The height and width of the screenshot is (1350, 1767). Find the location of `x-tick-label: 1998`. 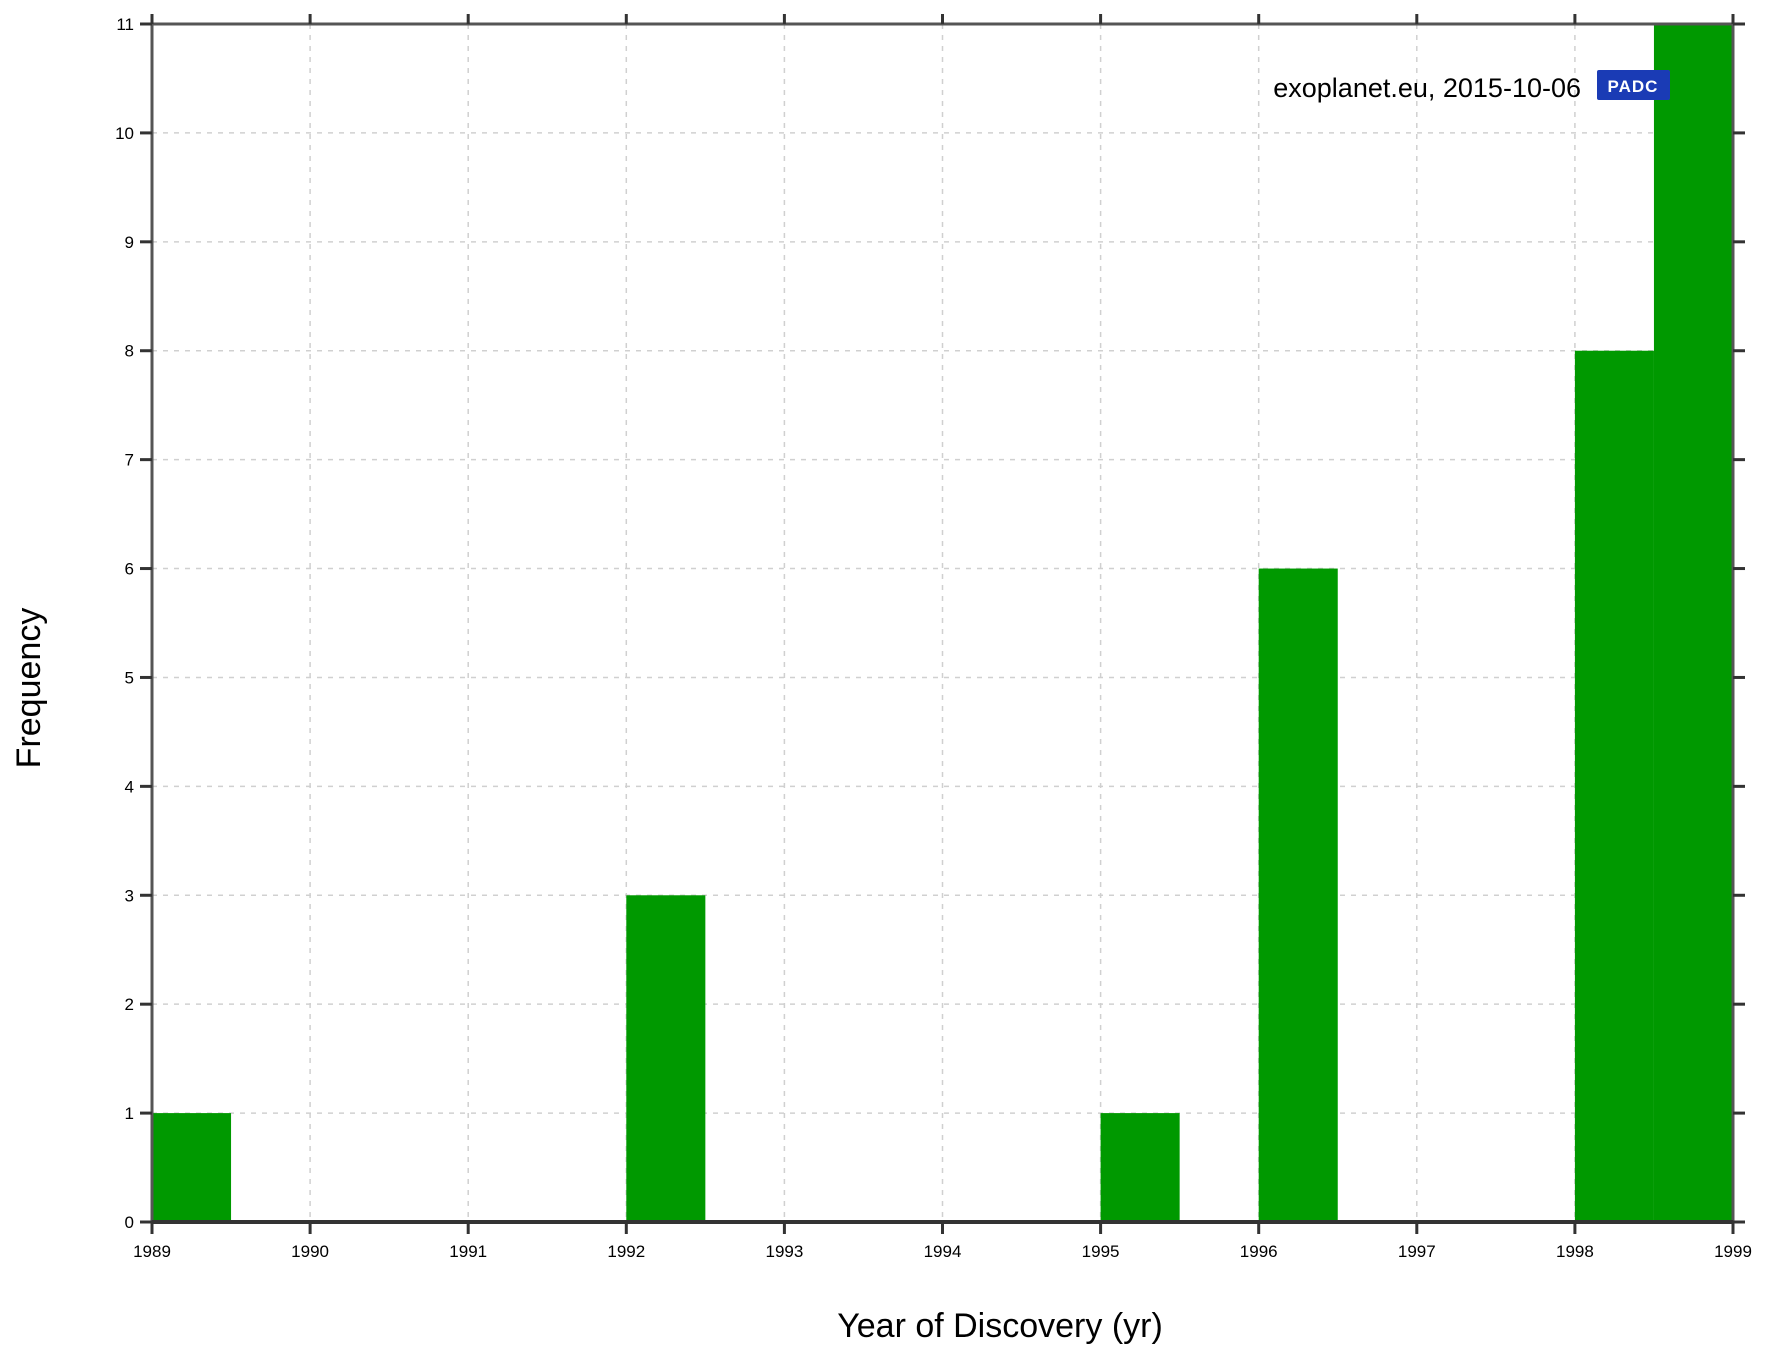

x-tick-label: 1998 is located at coordinates (1575, 1251).